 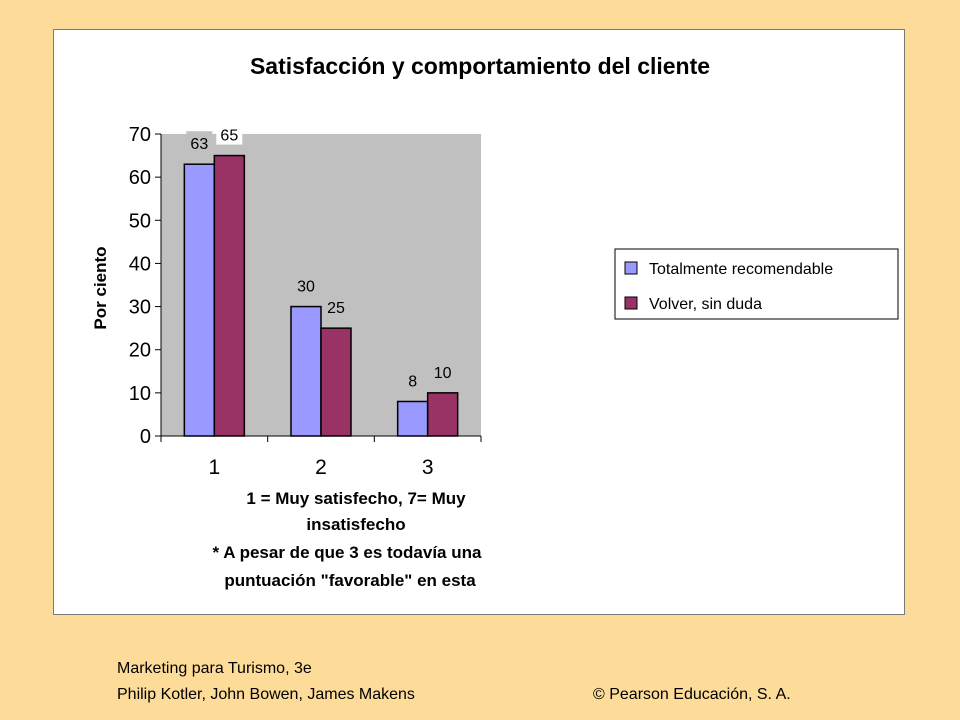 What do you see at coordinates (356, 498) in the screenshot?
I see `x-axis-caption-line-1: 1 = Muy satisfecho, 7= Muy` at bounding box center [356, 498].